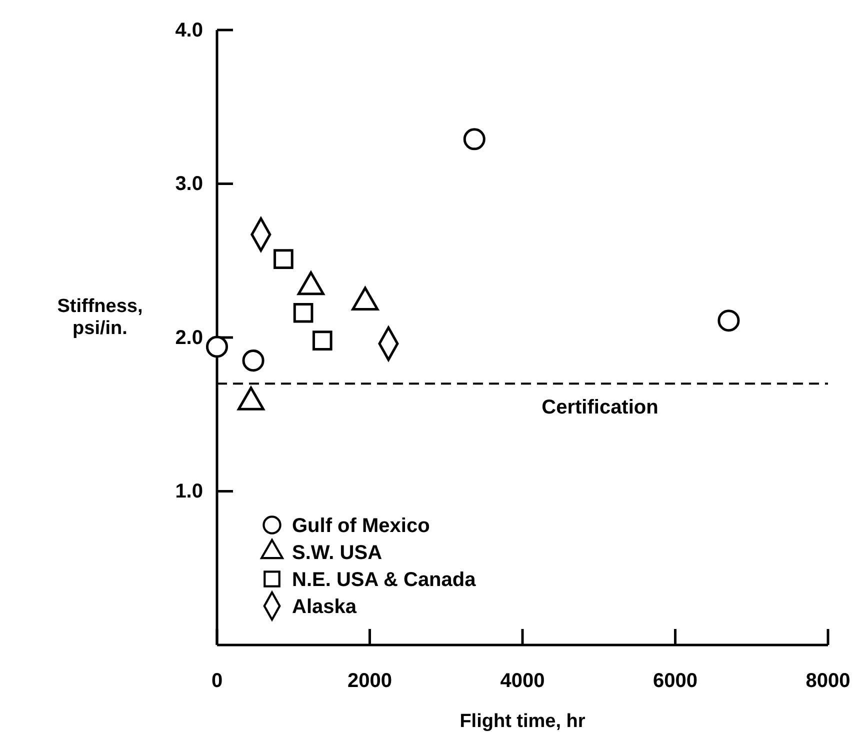  Describe the element at coordinates (217, 681) in the screenshot. I see `x-tick-label: 0` at that location.